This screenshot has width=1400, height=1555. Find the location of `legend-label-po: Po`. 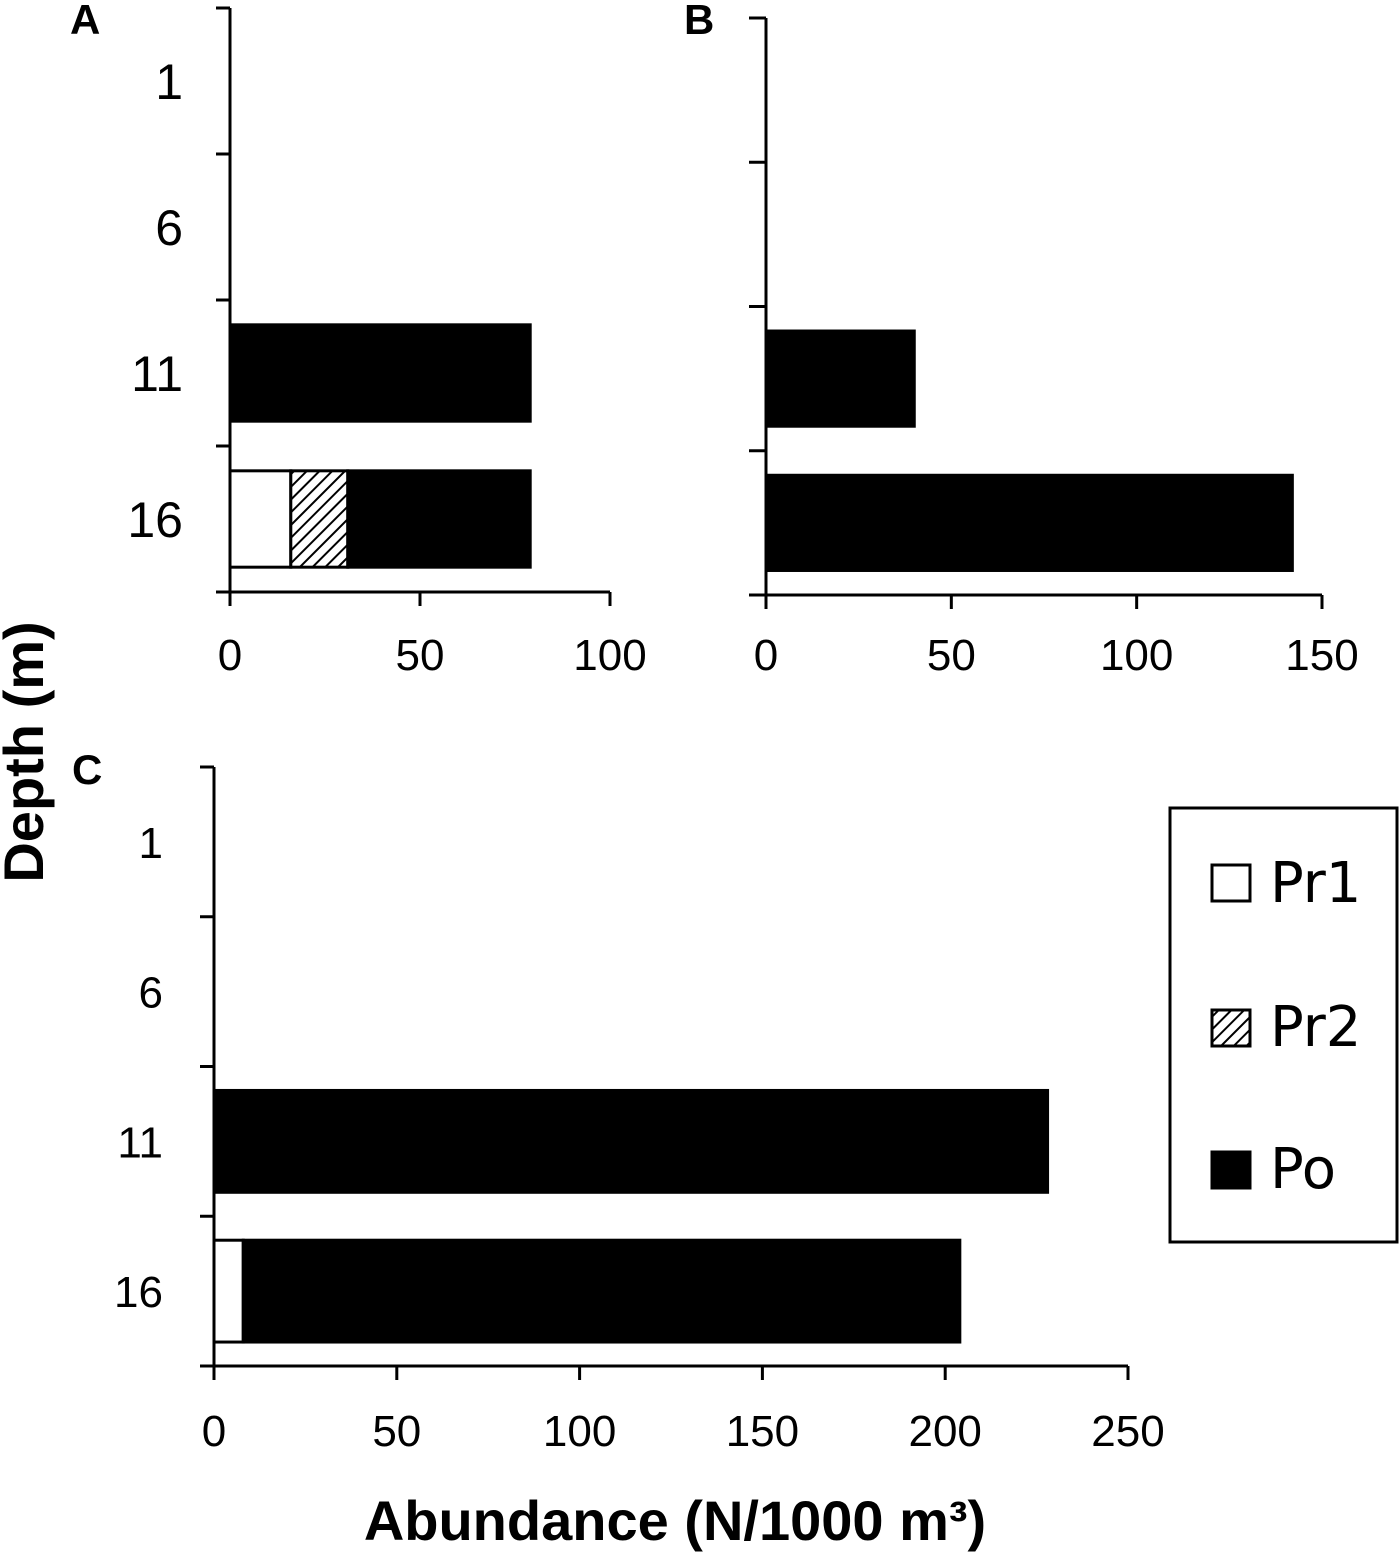

legend-label-po: Po is located at coordinates (1303, 1169).